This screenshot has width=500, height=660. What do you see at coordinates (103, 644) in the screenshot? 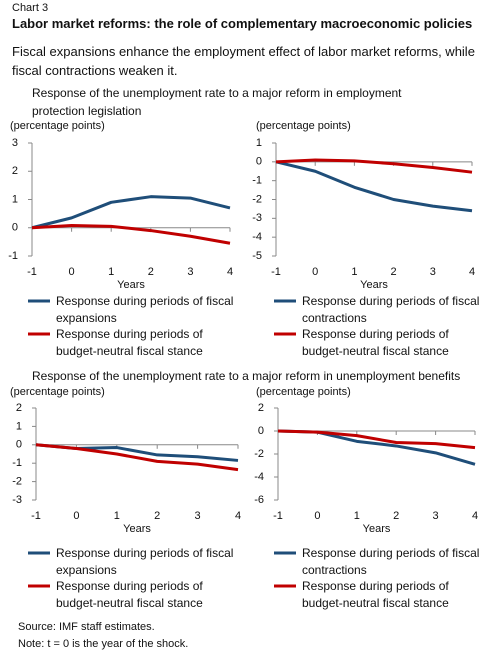
I see `footnote: Note: t = 0 is the year of the shock.` at bounding box center [103, 644].